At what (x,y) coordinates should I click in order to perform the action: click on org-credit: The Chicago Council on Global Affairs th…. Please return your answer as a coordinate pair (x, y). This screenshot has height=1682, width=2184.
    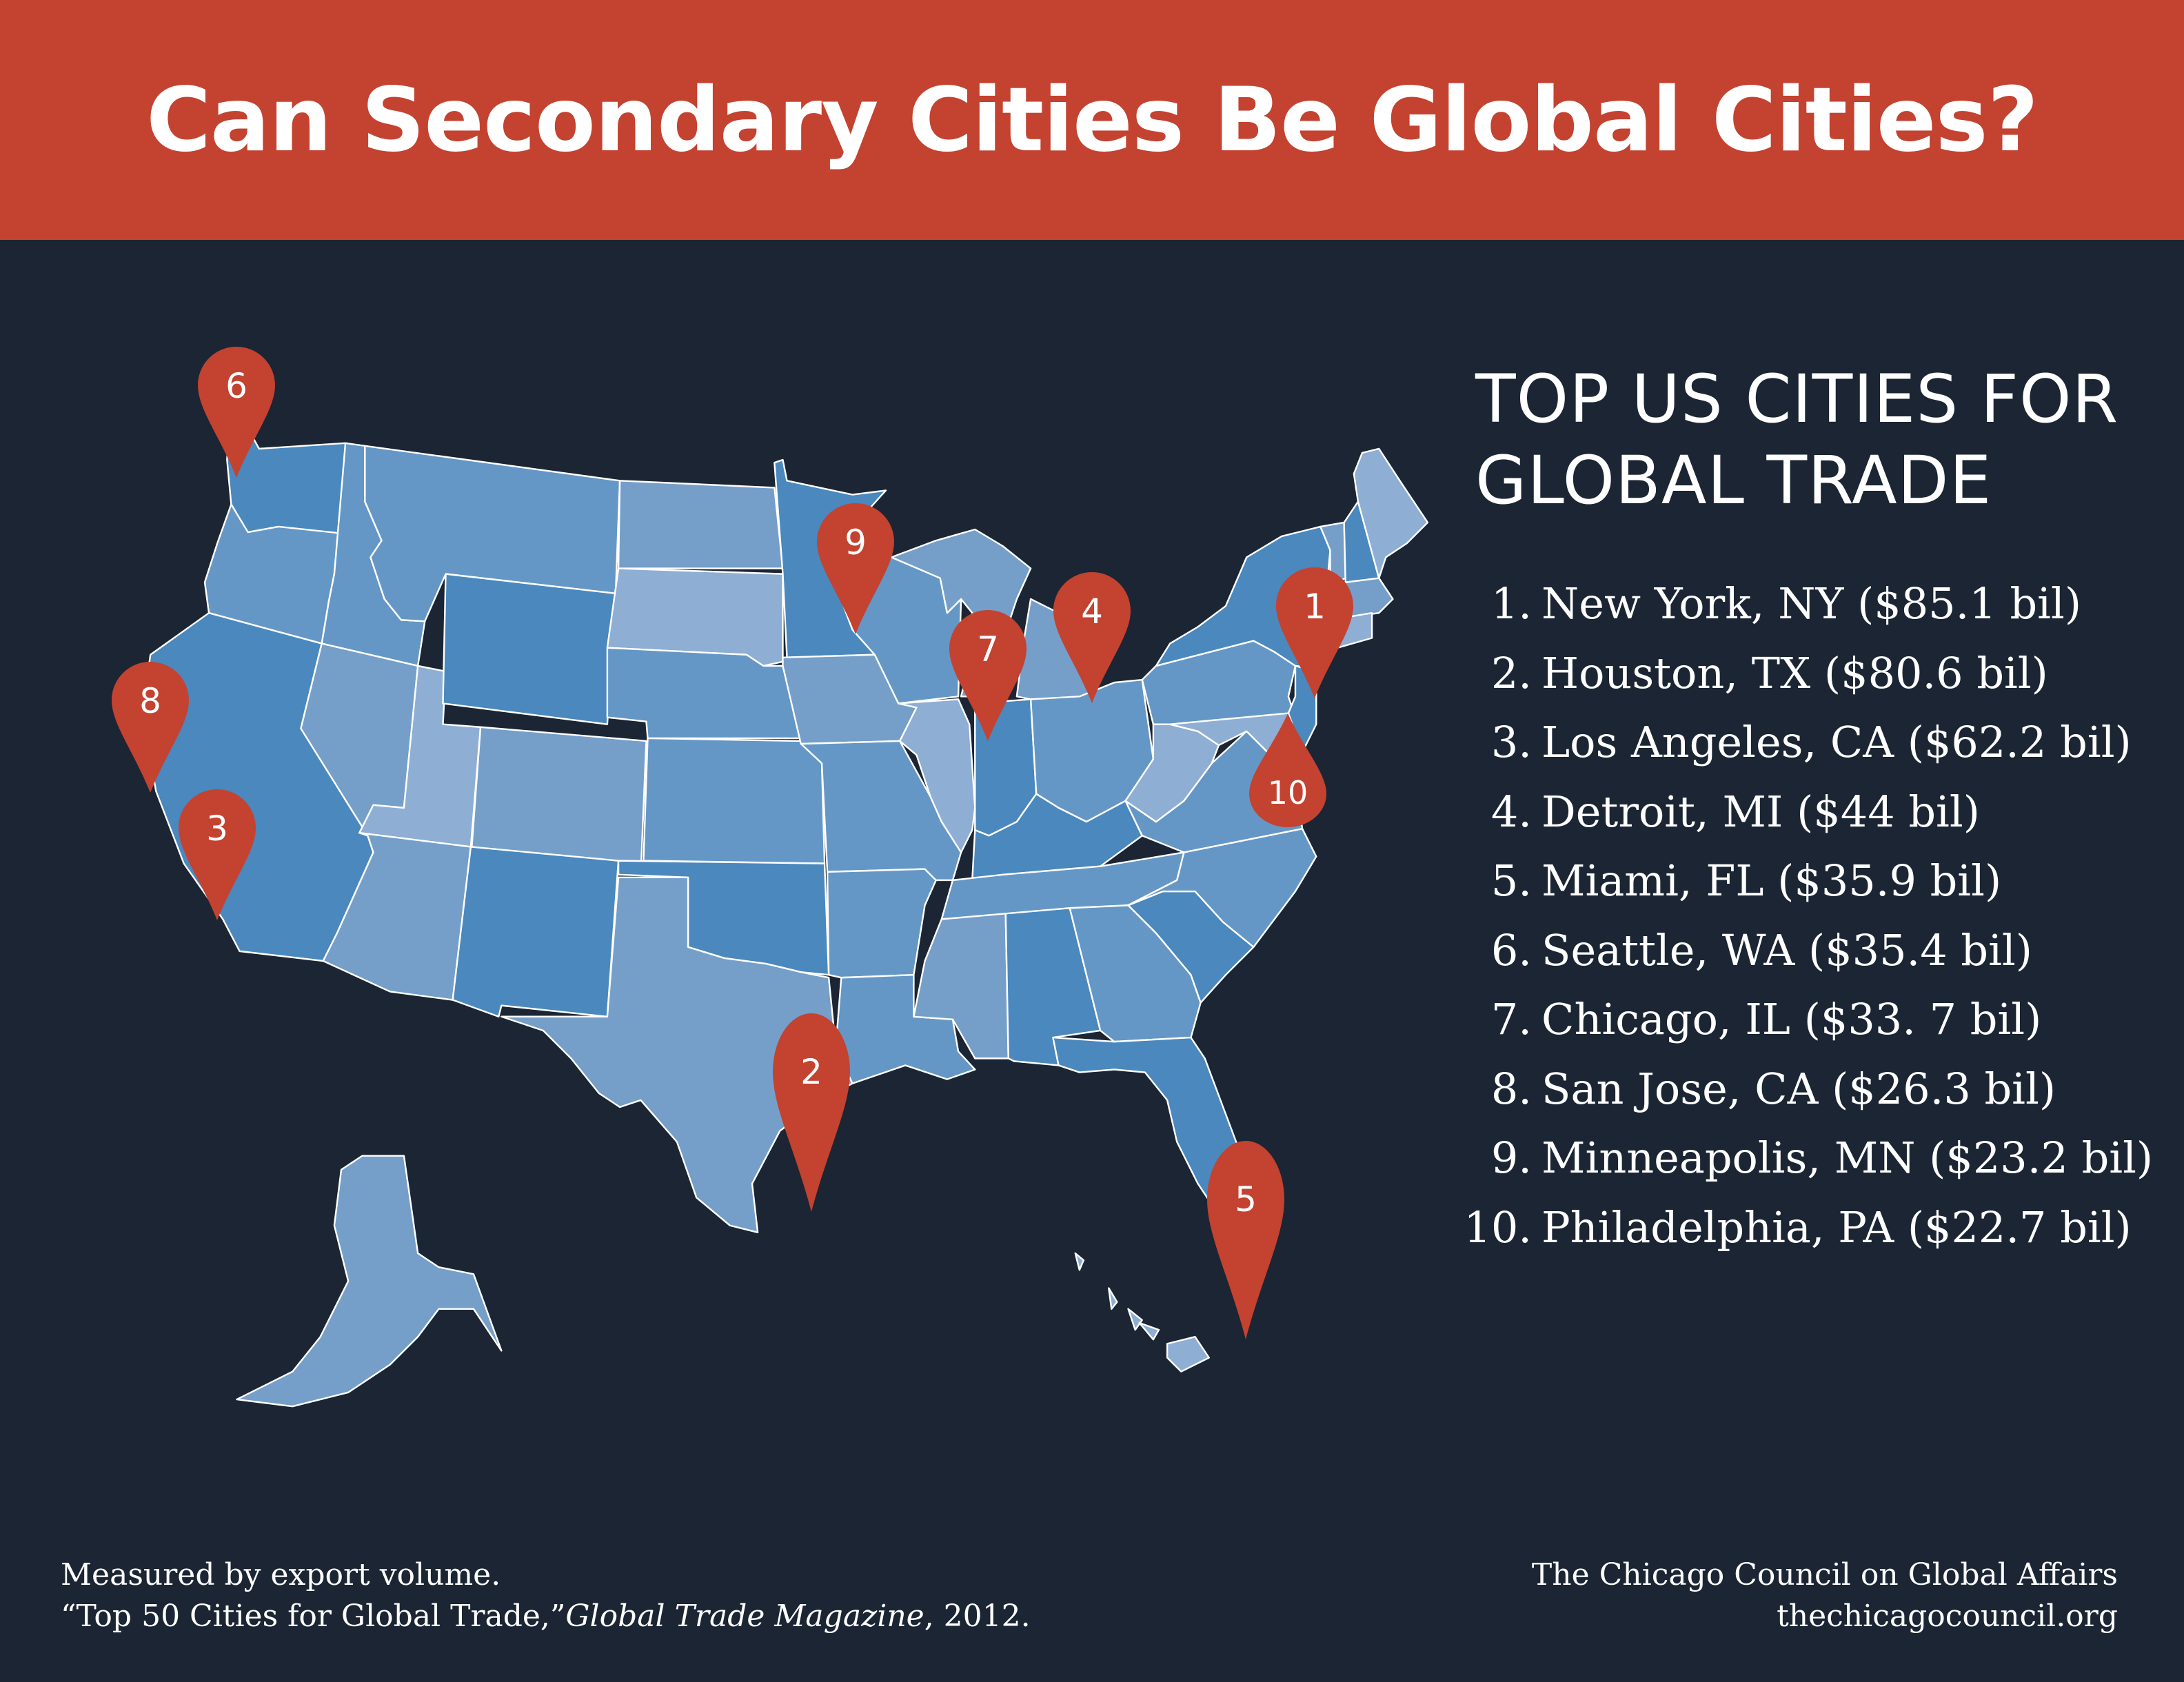
    Looking at the image, I should click on (1825, 1596).